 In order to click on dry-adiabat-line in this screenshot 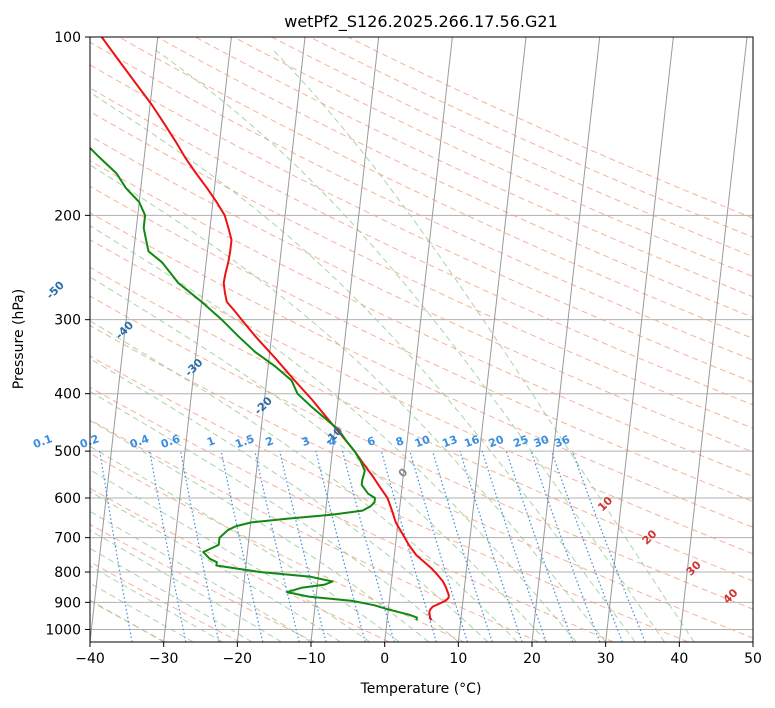, I will do `click(277, 547)`.